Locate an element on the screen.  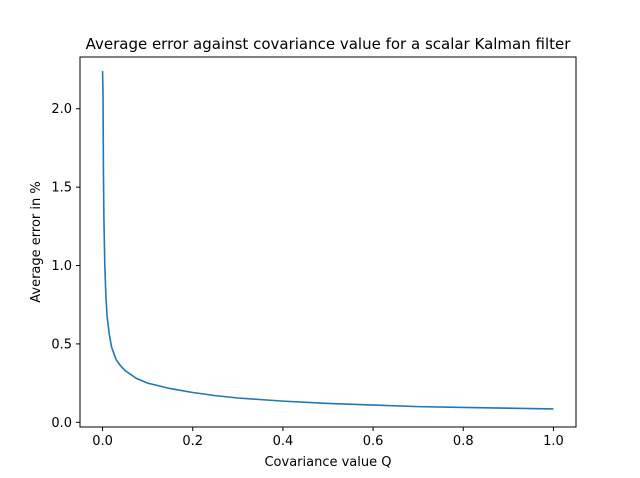
y-axis: 0.0 0.5 1.0 1.5 2.0 is located at coordinates (65, 266).